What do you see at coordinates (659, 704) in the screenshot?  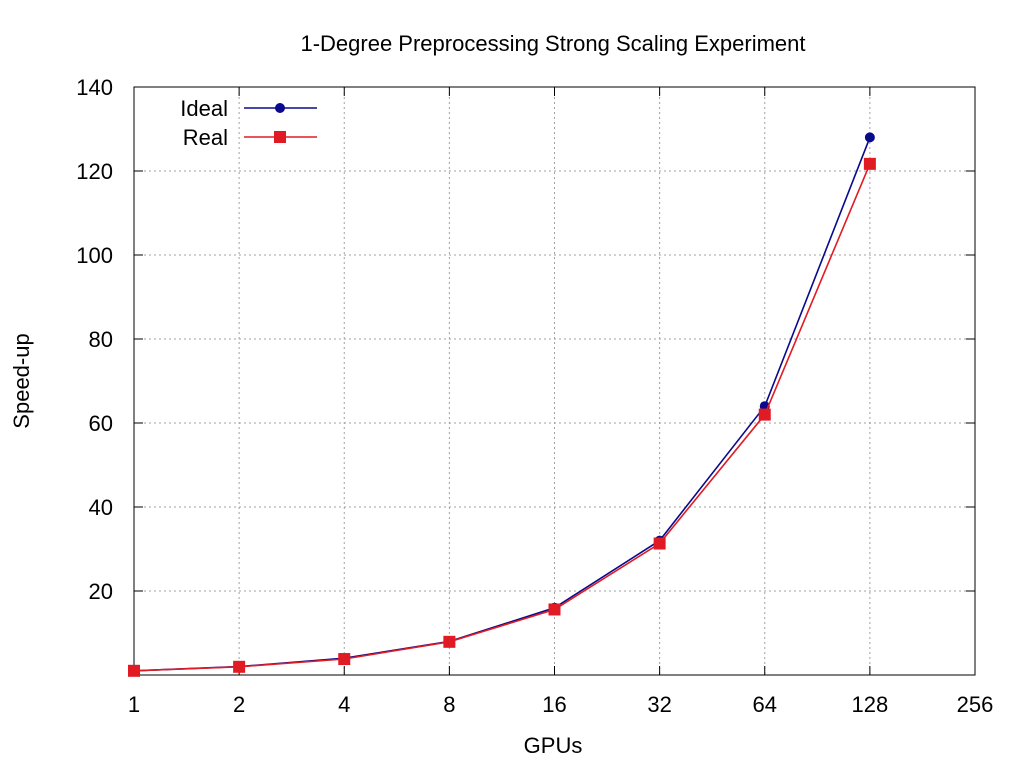 I see `x-tick-label: 32` at bounding box center [659, 704].